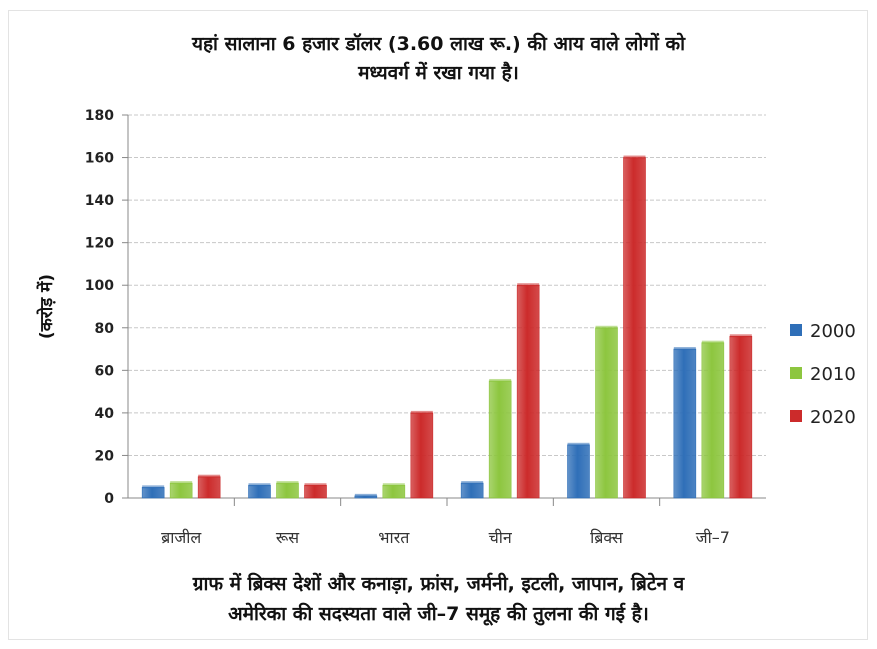 The height and width of the screenshot is (649, 877). What do you see at coordinates (501, 537) in the screenshot?
I see `x-tick-label: चीन` at bounding box center [501, 537].